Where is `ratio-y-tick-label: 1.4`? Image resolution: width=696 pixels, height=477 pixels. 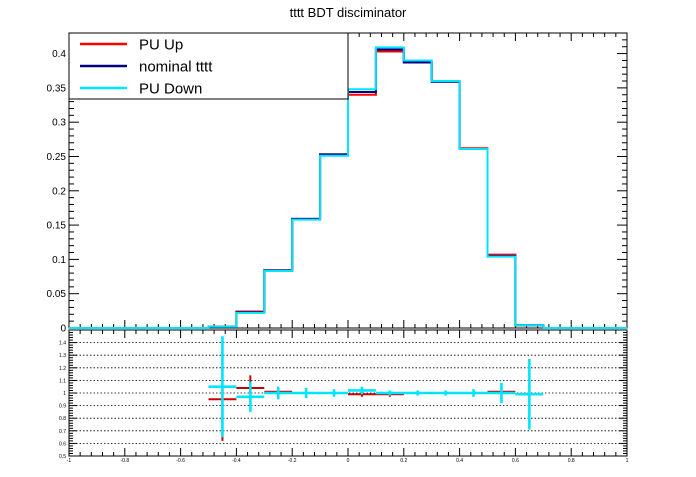
ratio-y-tick-label: 1.4 is located at coordinates (62, 344).